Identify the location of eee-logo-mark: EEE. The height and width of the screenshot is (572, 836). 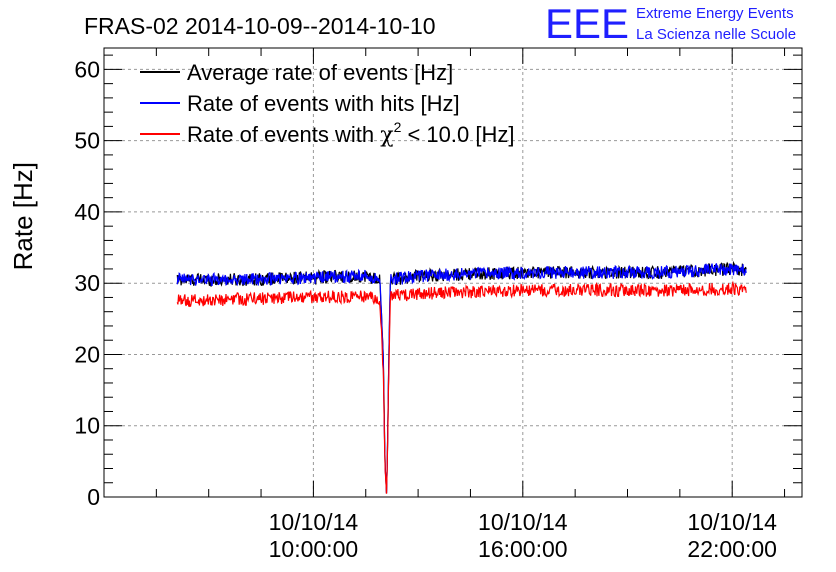
(587, 23).